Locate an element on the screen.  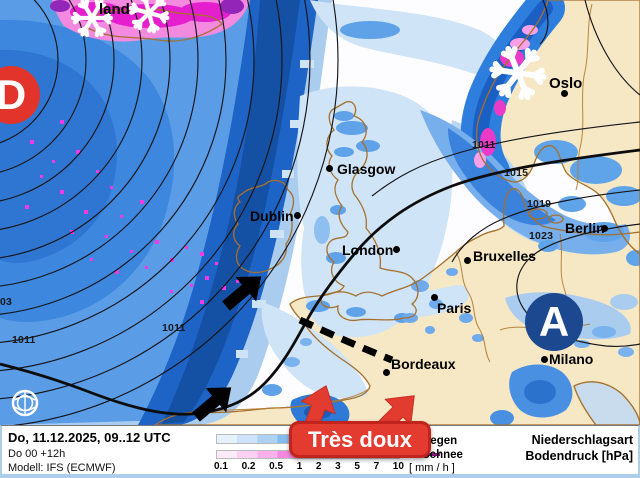
snow-legend-label: Schnee is located at coordinates (442, 455).